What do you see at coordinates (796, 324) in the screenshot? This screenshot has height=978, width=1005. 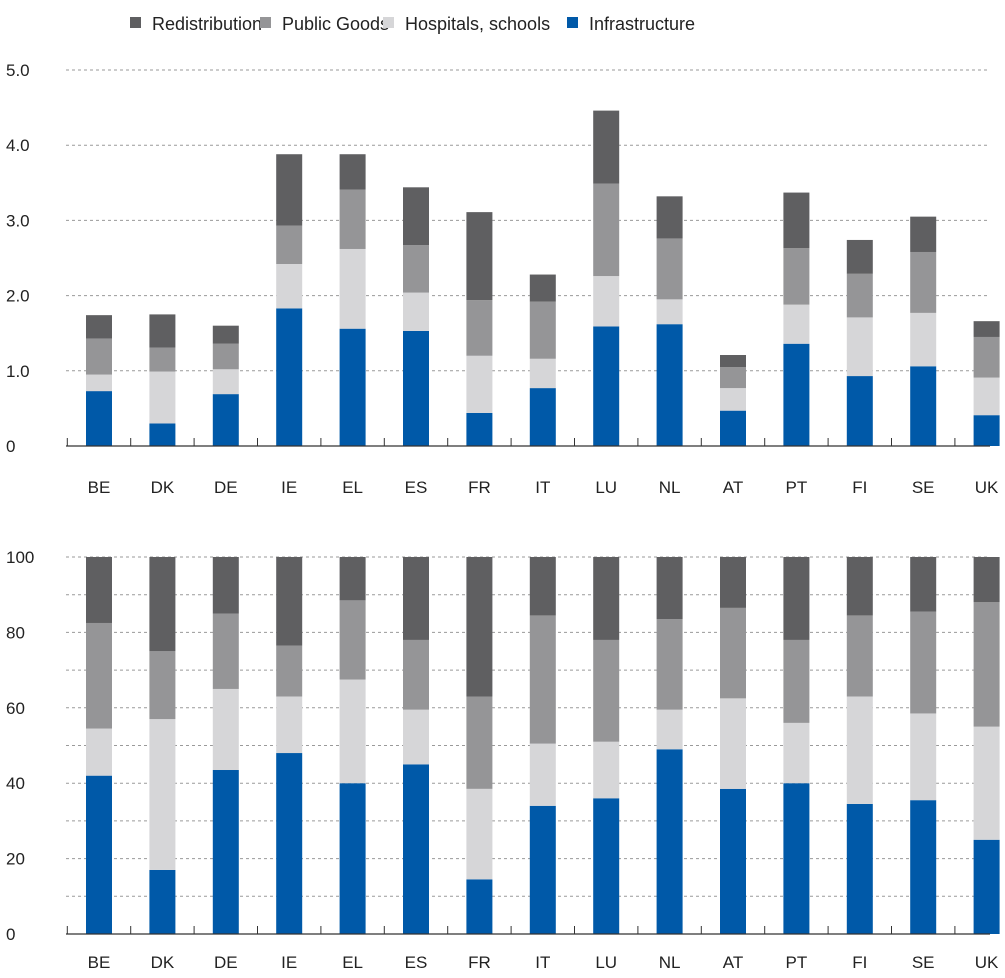 I see `bar-segment-pt-hospitals-schools` at bounding box center [796, 324].